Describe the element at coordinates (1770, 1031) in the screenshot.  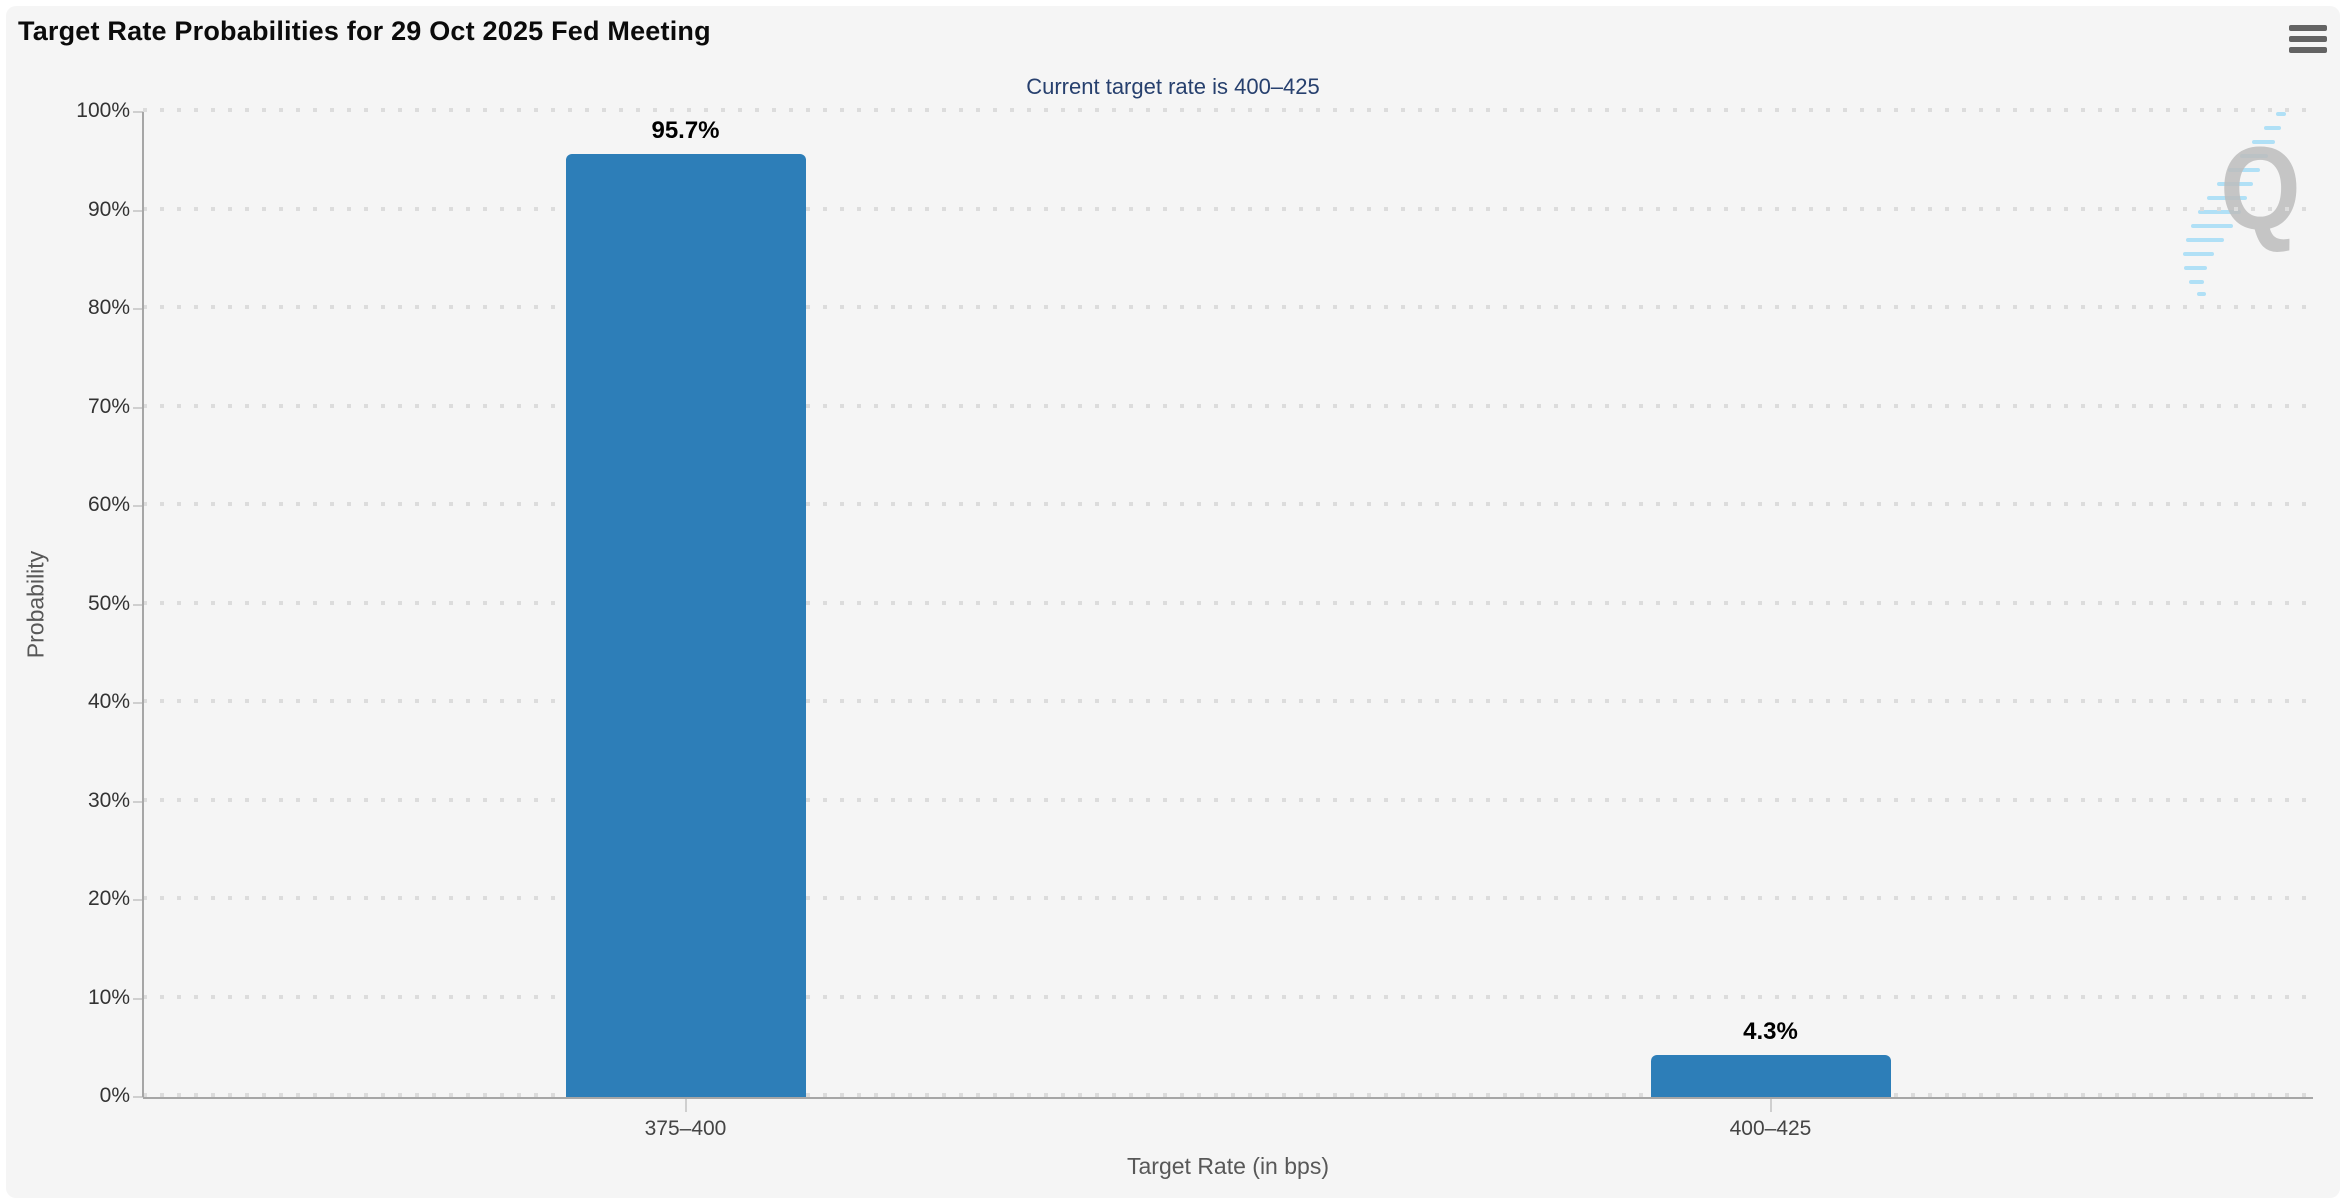
I see `bar-value-label: 4.3%` at that location.